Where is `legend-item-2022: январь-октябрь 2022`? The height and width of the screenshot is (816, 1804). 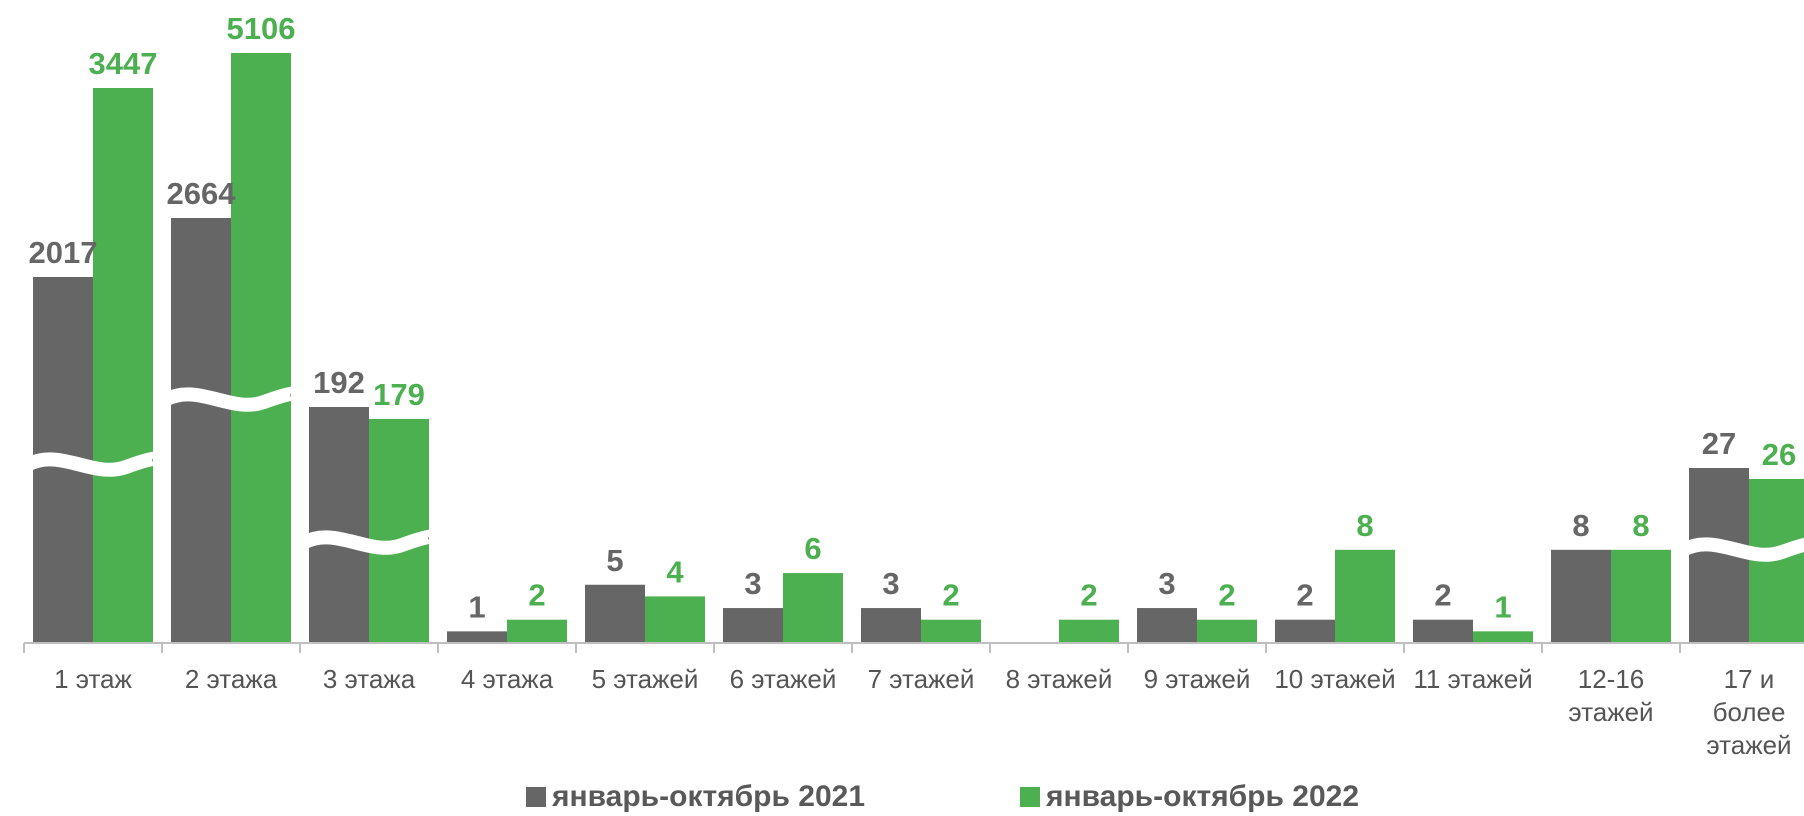
legend-item-2022: январь-октябрь 2022 is located at coordinates (1189, 797).